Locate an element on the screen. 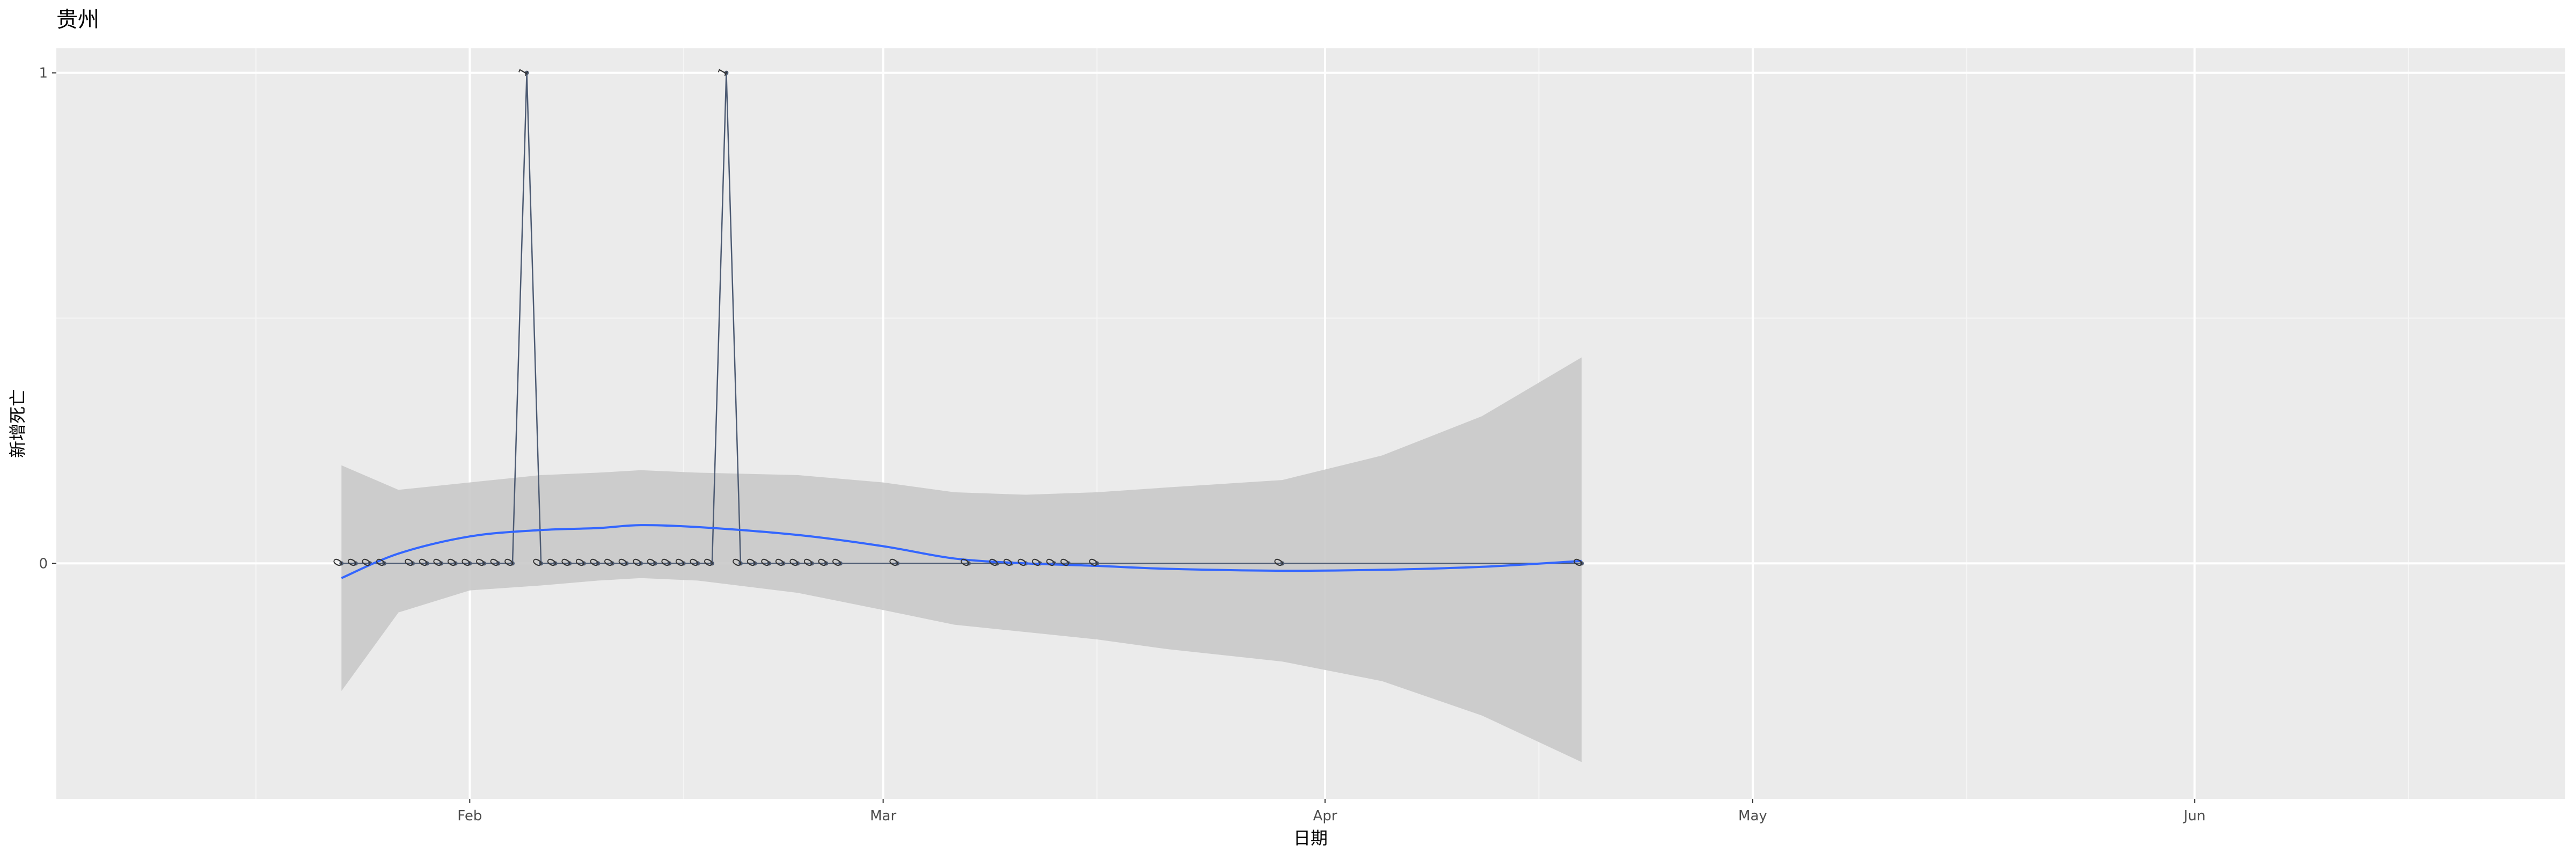 Image resolution: width=2576 pixels, height=859 pixels. y-axis-label: 新增死亡 is located at coordinates (18, 423).